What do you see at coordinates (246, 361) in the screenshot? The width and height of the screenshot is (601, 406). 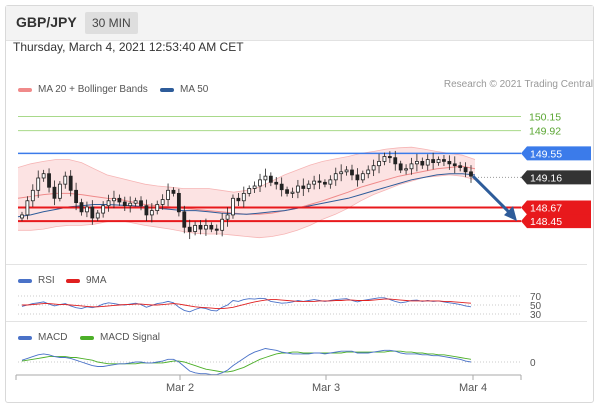 I see `macd-signal-line` at bounding box center [246, 361].